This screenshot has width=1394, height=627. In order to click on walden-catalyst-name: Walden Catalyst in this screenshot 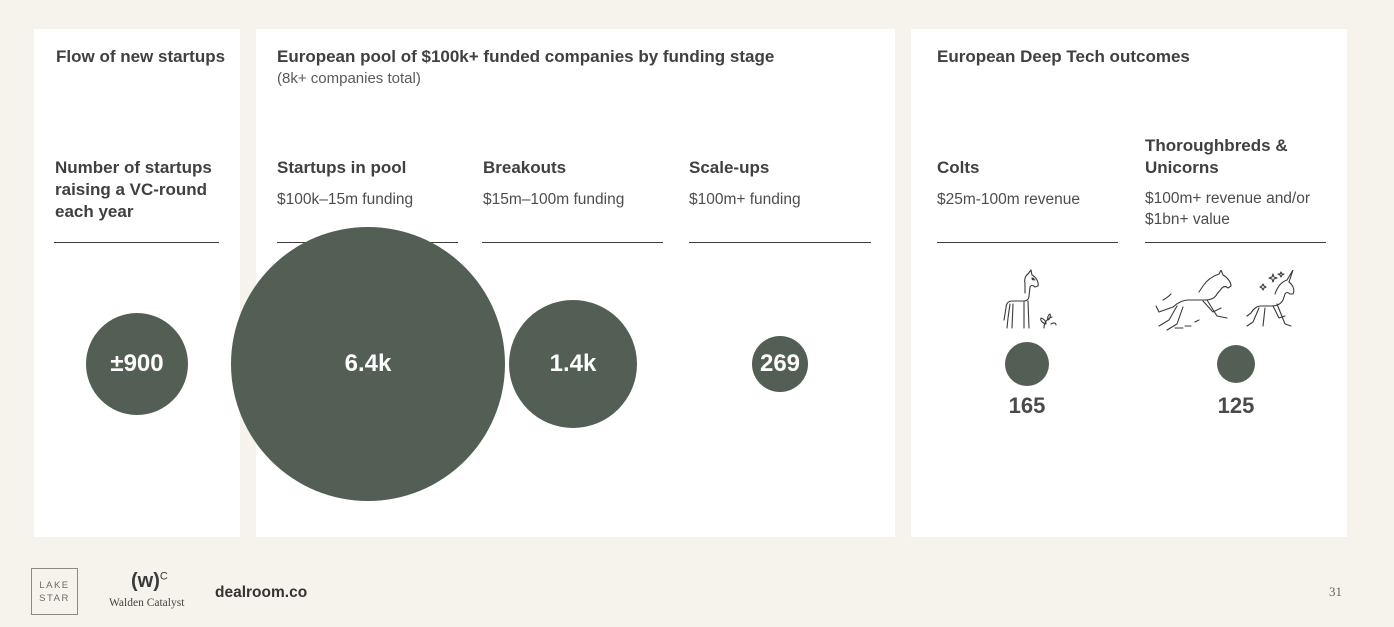, I will do `click(147, 603)`.